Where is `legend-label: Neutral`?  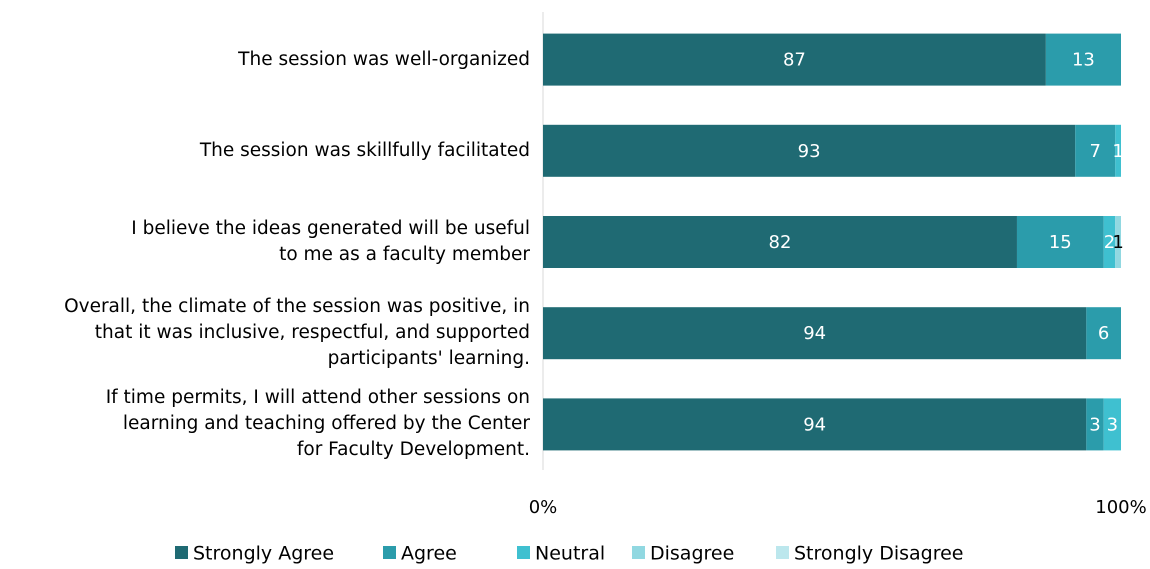 legend-label: Neutral is located at coordinates (570, 554).